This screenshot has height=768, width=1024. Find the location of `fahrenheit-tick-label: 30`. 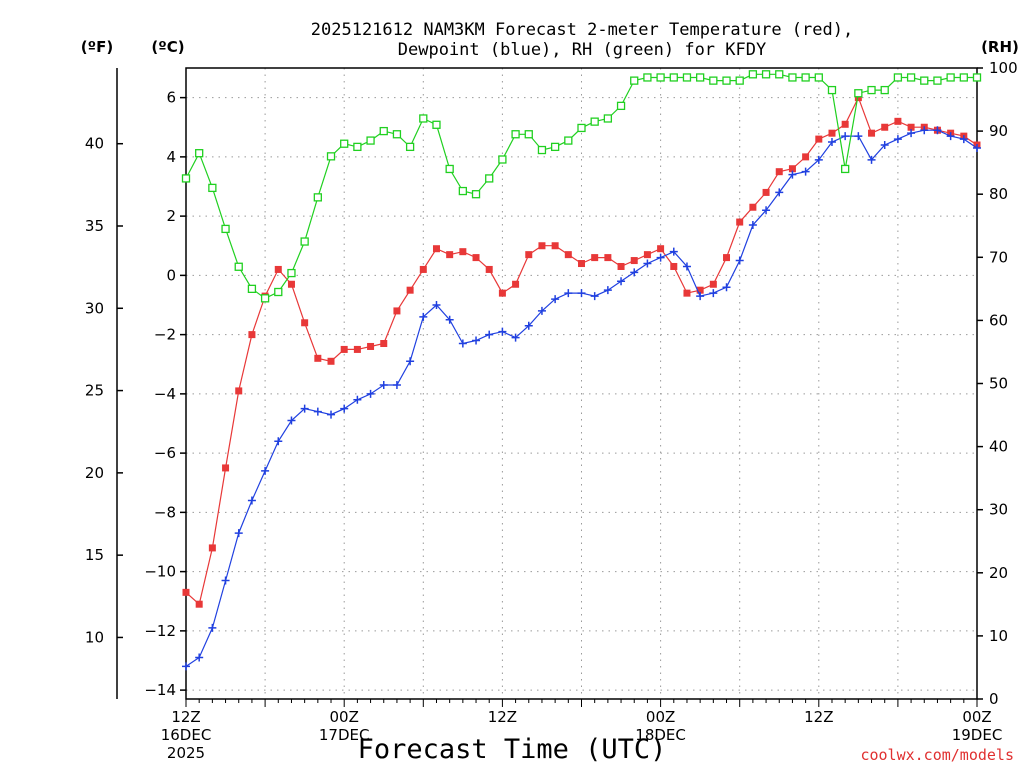

fahrenheit-tick-label: 30 is located at coordinates (94, 308).